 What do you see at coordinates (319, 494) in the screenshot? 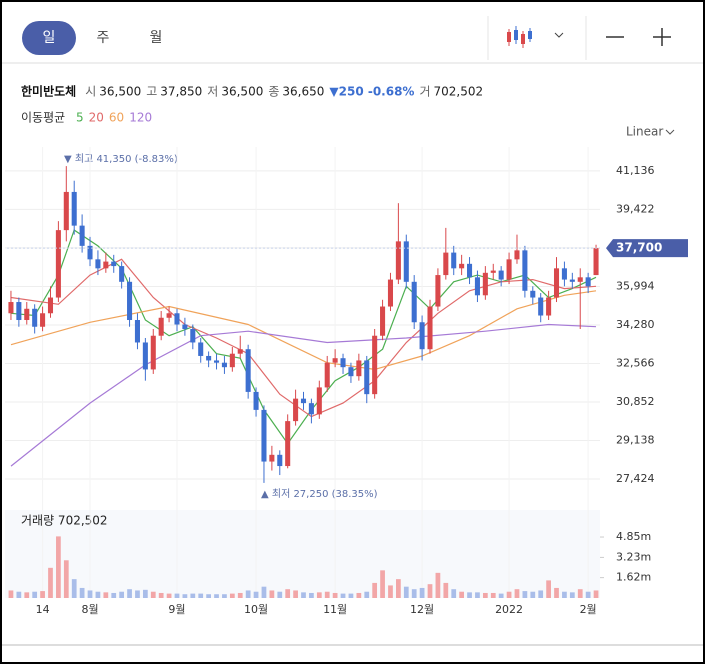
I see `low-annotation: ▲ 최저 27,250 (38.35%)` at bounding box center [319, 494].